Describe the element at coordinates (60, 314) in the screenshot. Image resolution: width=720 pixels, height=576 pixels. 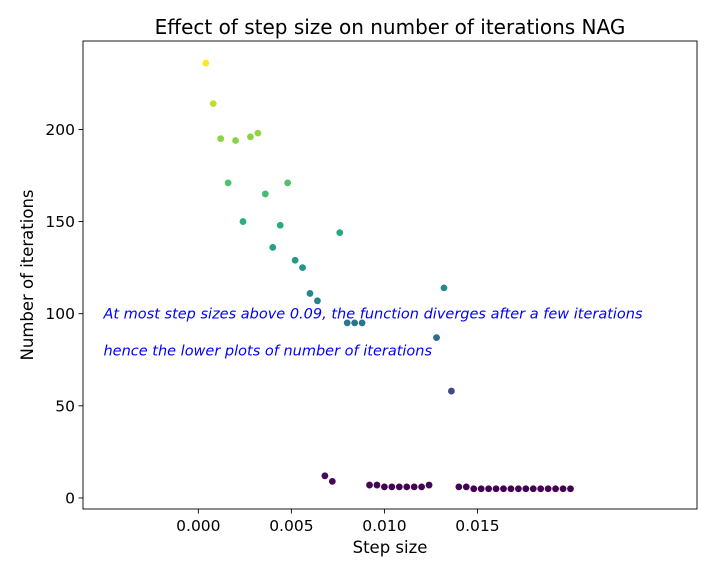
I see `y-tick-label: 100` at that location.